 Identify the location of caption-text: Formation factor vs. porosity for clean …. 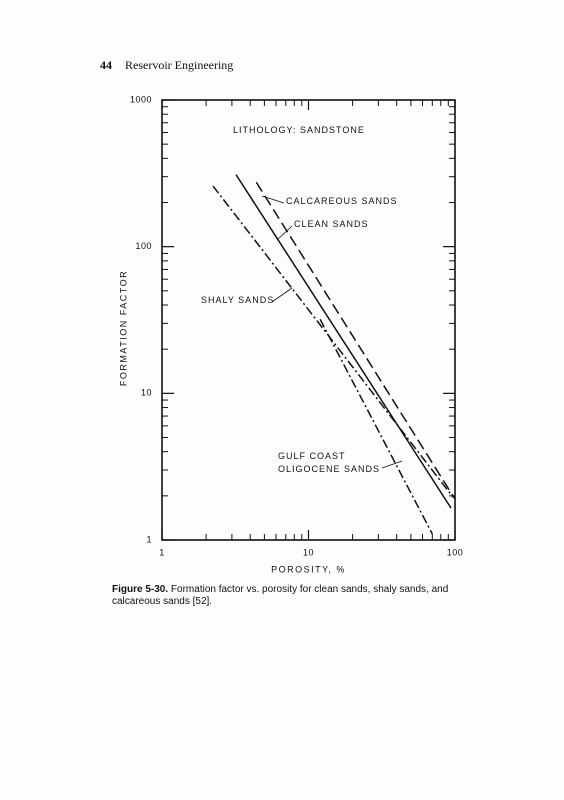
(280, 595).